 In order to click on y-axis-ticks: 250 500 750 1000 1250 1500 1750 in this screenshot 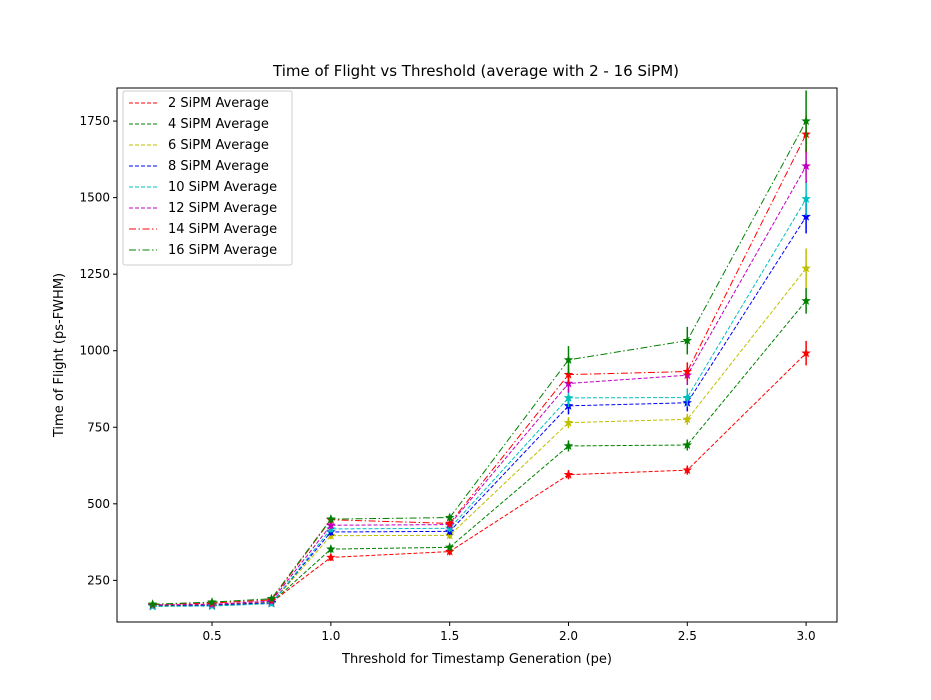, I will do `click(98, 350)`.